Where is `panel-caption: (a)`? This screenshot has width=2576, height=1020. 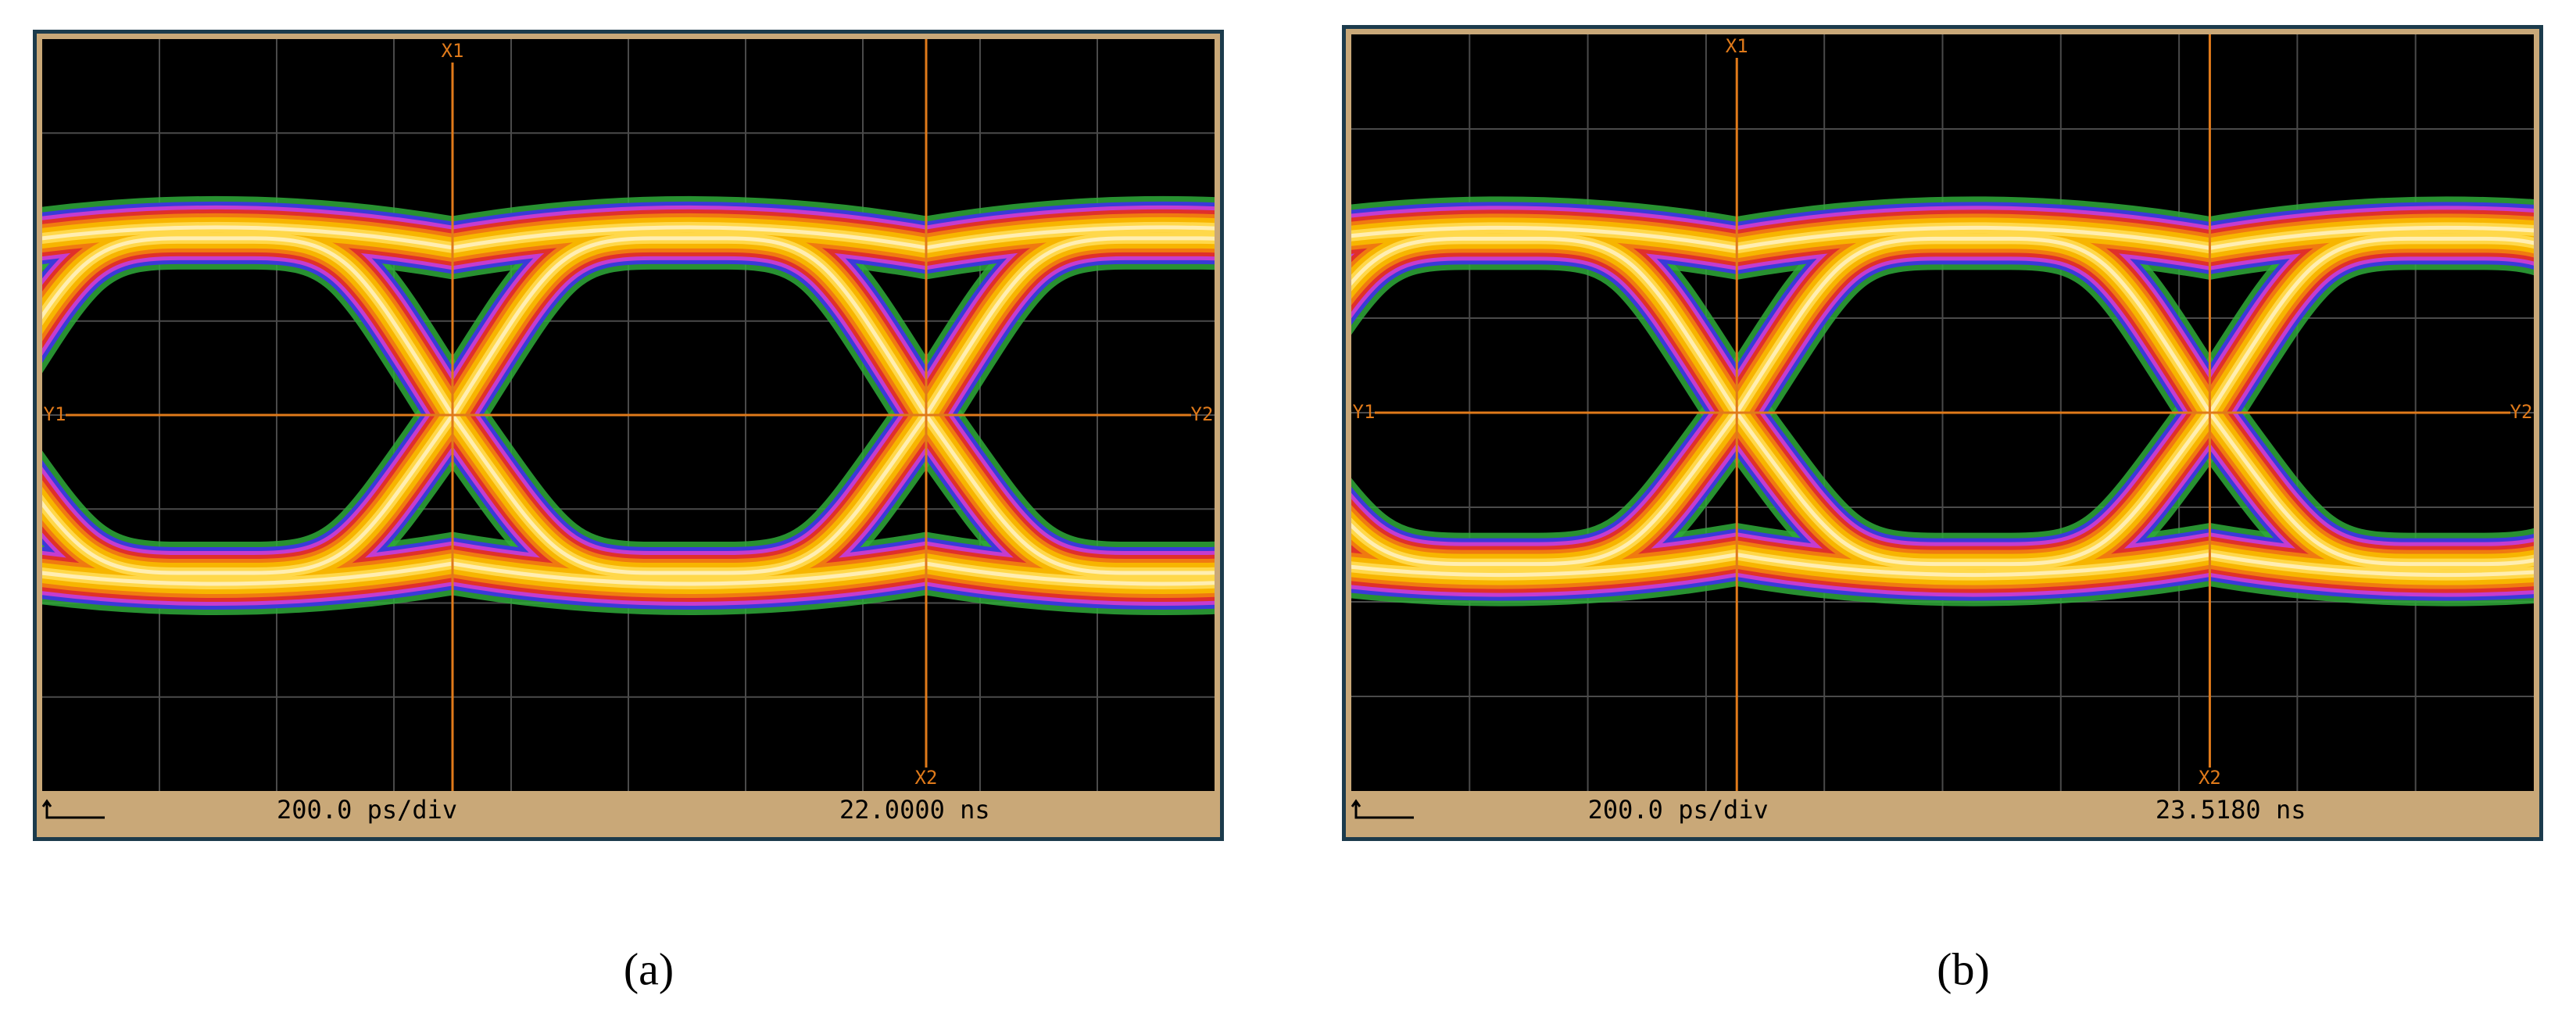
panel-caption: (a) is located at coordinates (649, 968).